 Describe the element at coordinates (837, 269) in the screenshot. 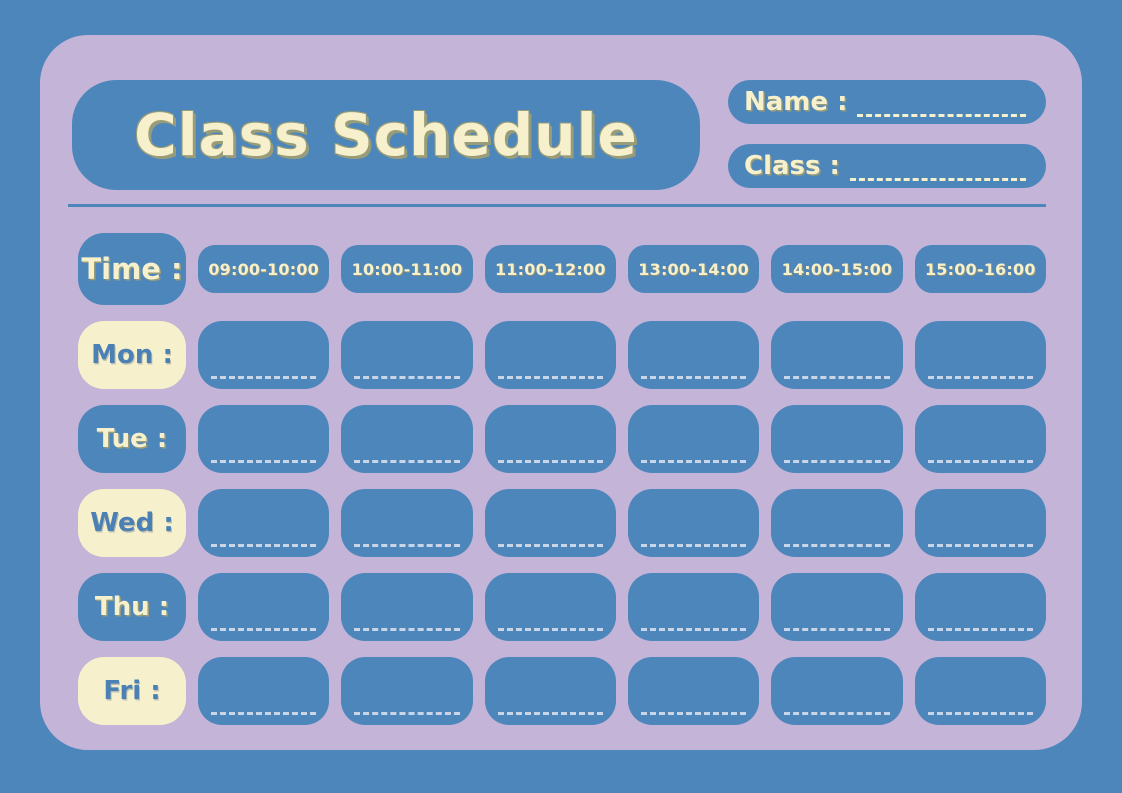

I see `time-slot-4: 14:00-15:00` at that location.